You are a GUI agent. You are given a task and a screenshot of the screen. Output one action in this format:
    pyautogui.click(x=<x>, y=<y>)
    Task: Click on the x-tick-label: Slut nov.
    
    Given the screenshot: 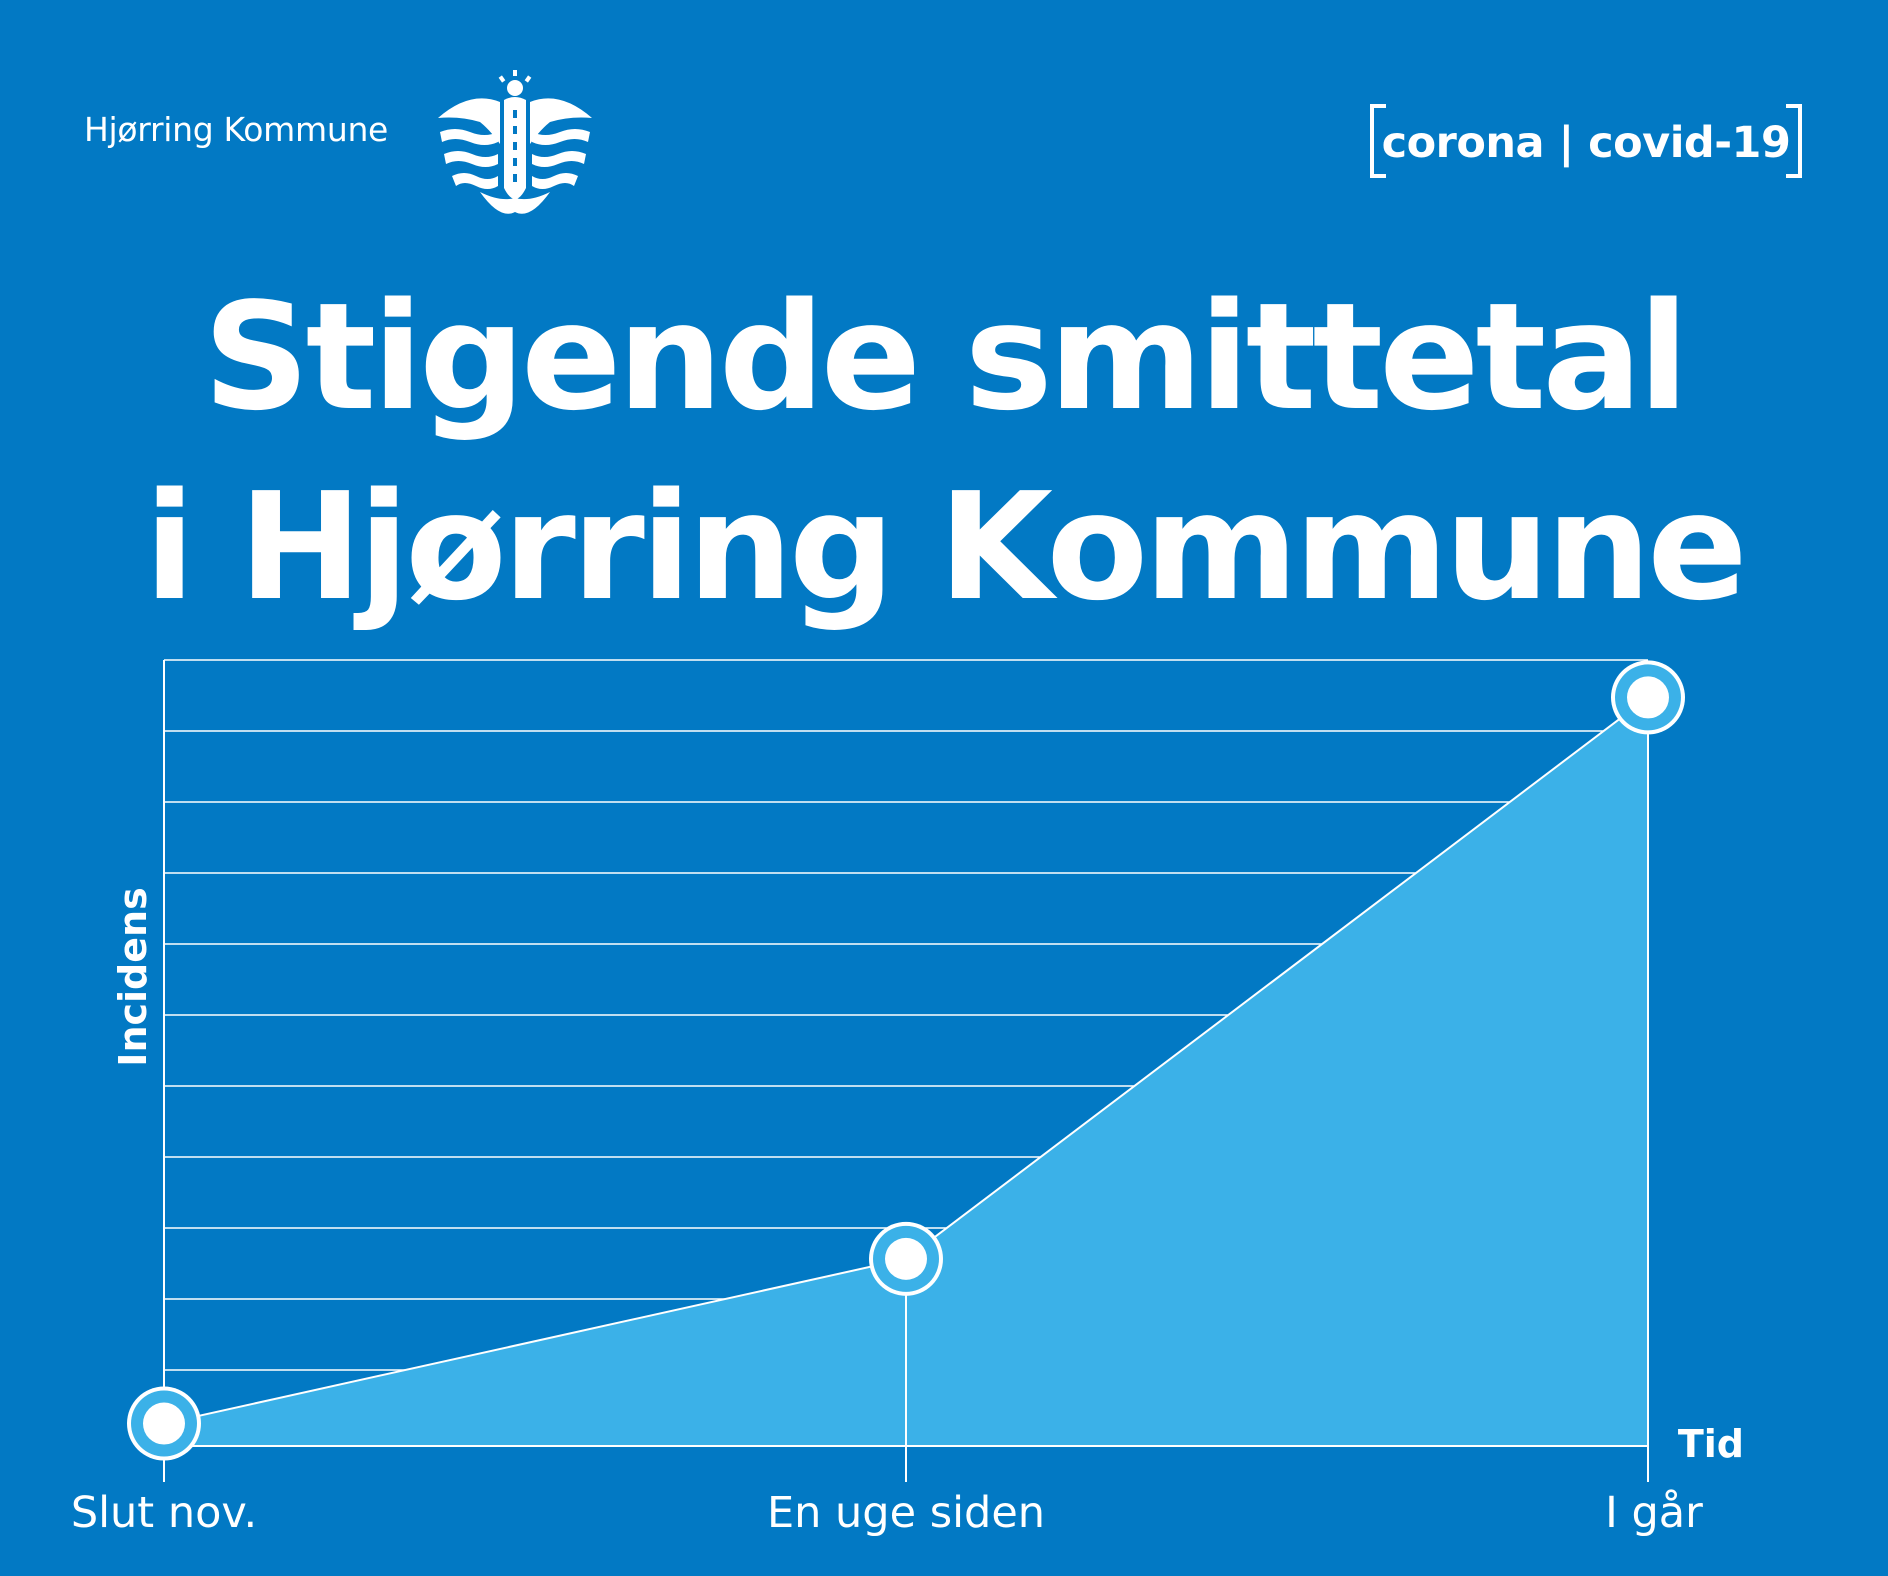 What is the action you would take?
    pyautogui.click(x=164, y=1513)
    